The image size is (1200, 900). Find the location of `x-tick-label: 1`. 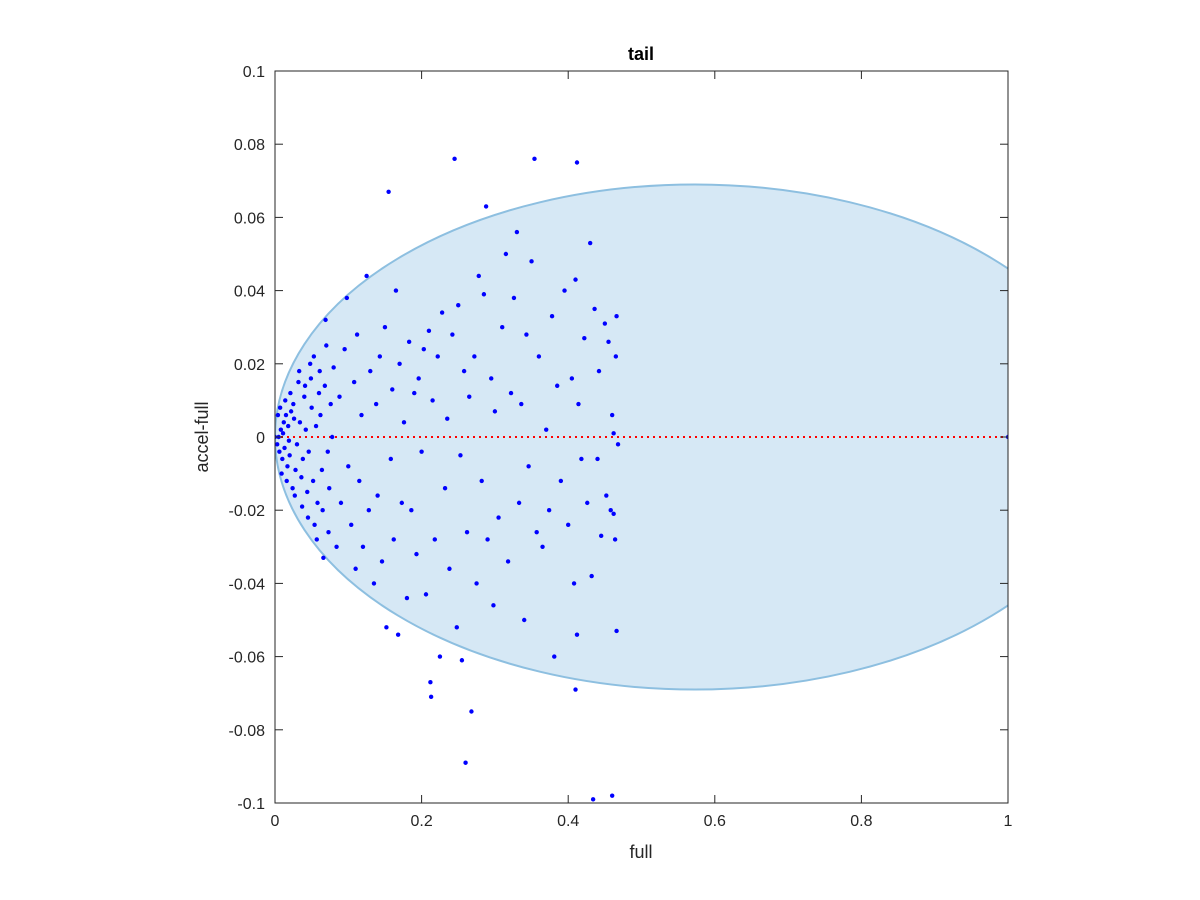

x-tick-label: 1 is located at coordinates (1008, 821).